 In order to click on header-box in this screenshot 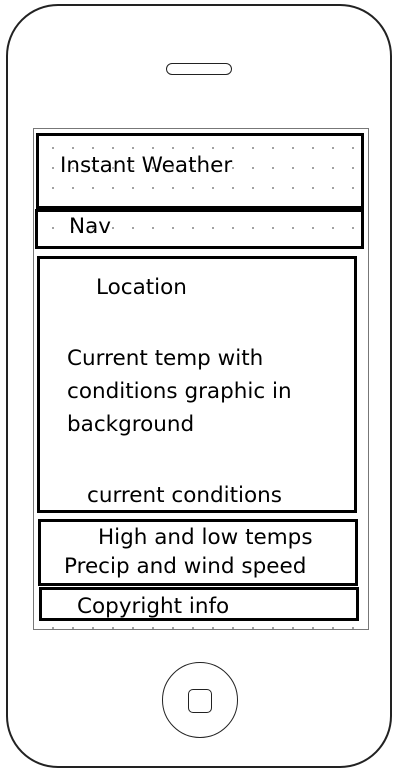, I will do `click(200, 171)`.